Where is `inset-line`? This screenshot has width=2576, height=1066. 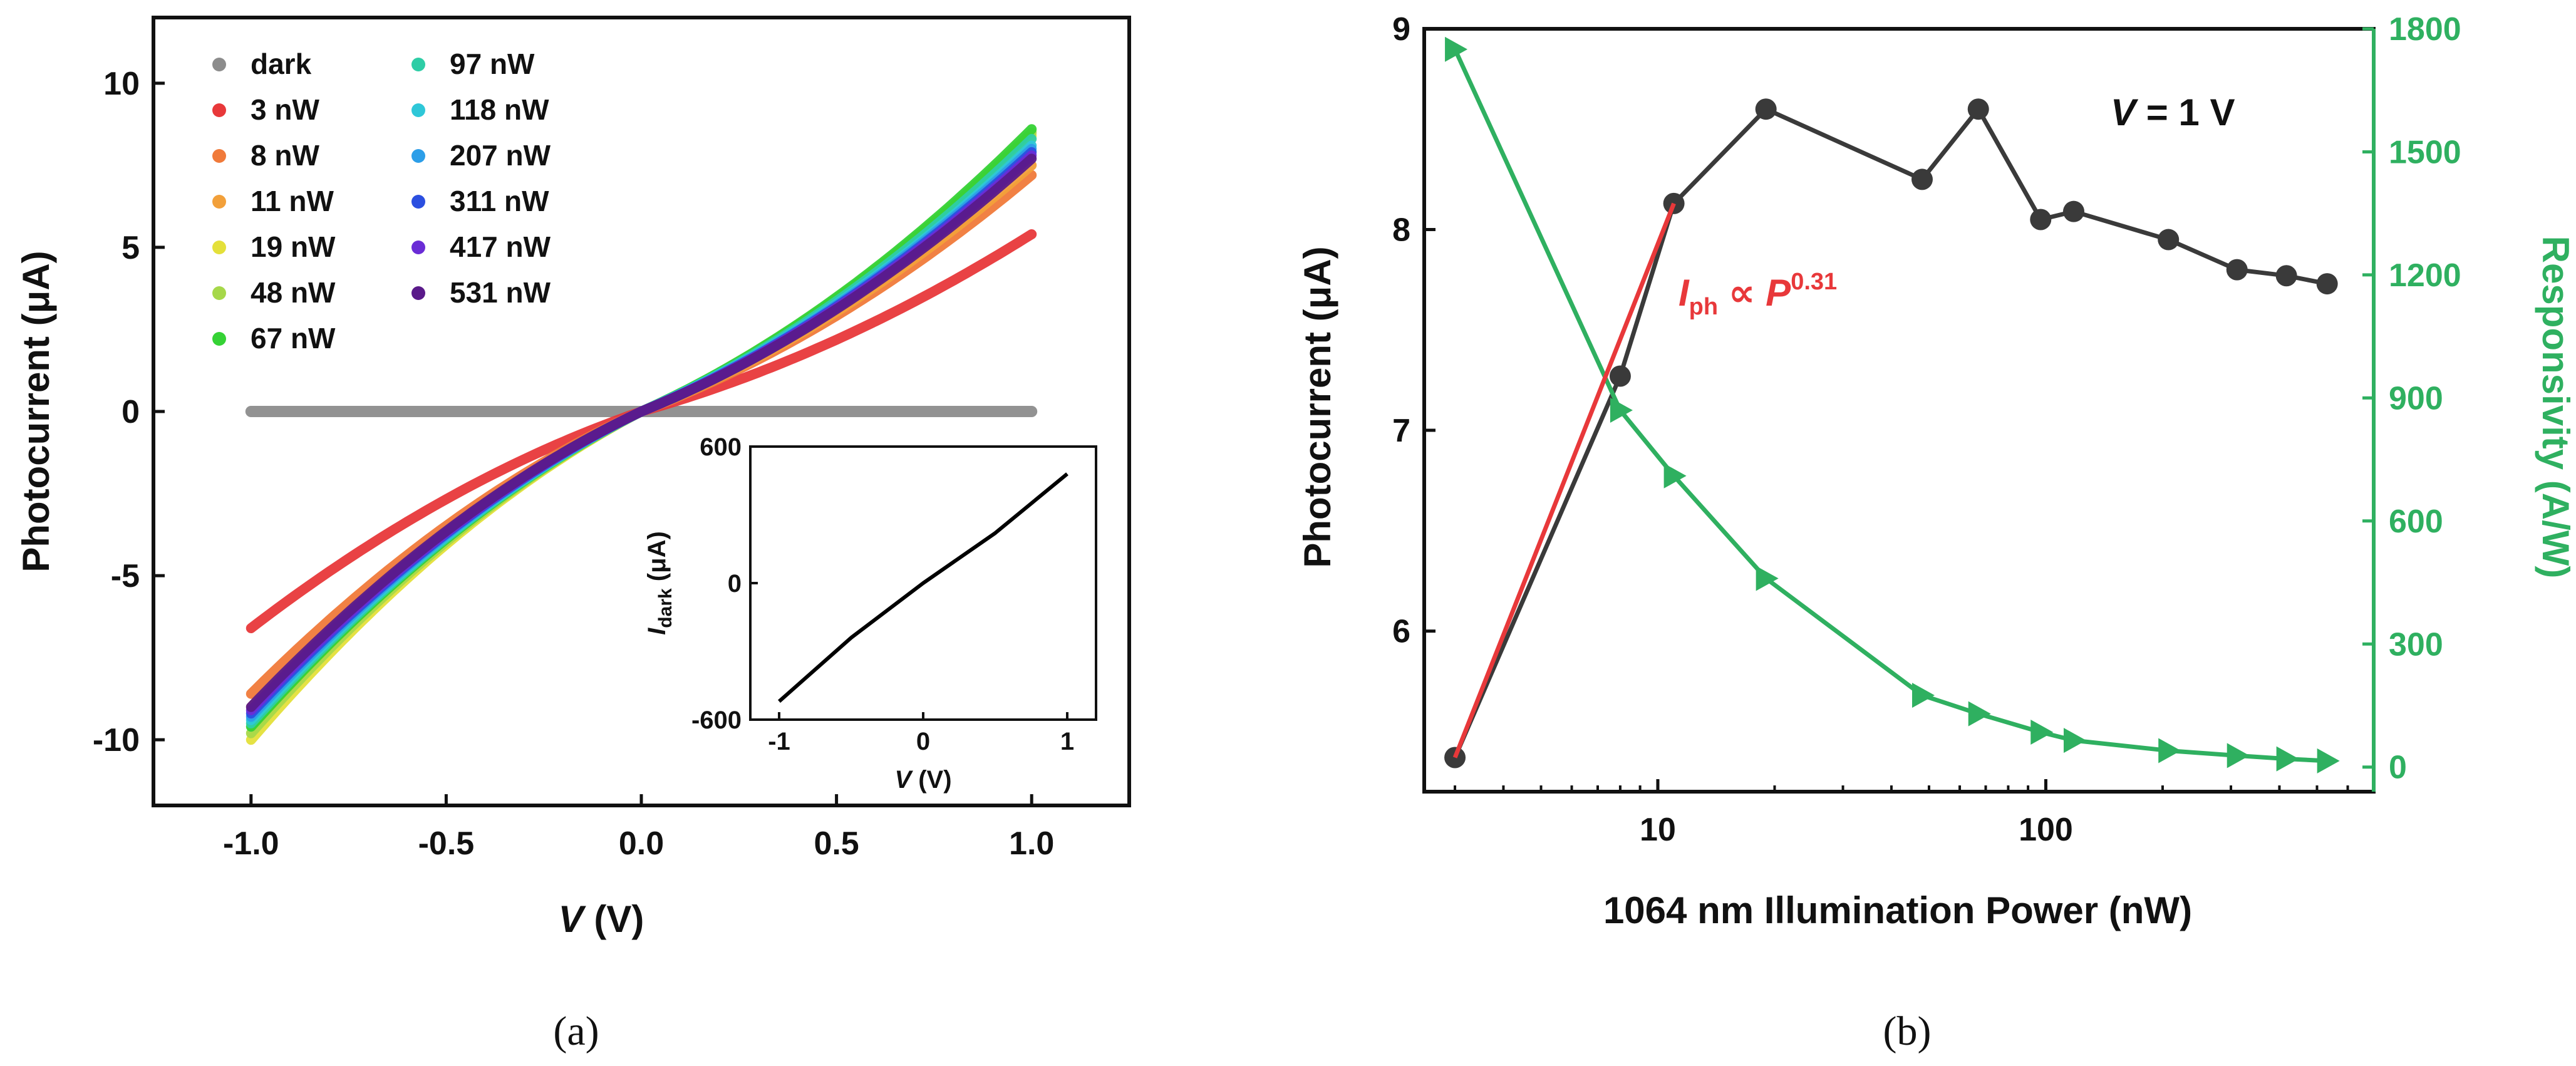 inset-line is located at coordinates (923, 587).